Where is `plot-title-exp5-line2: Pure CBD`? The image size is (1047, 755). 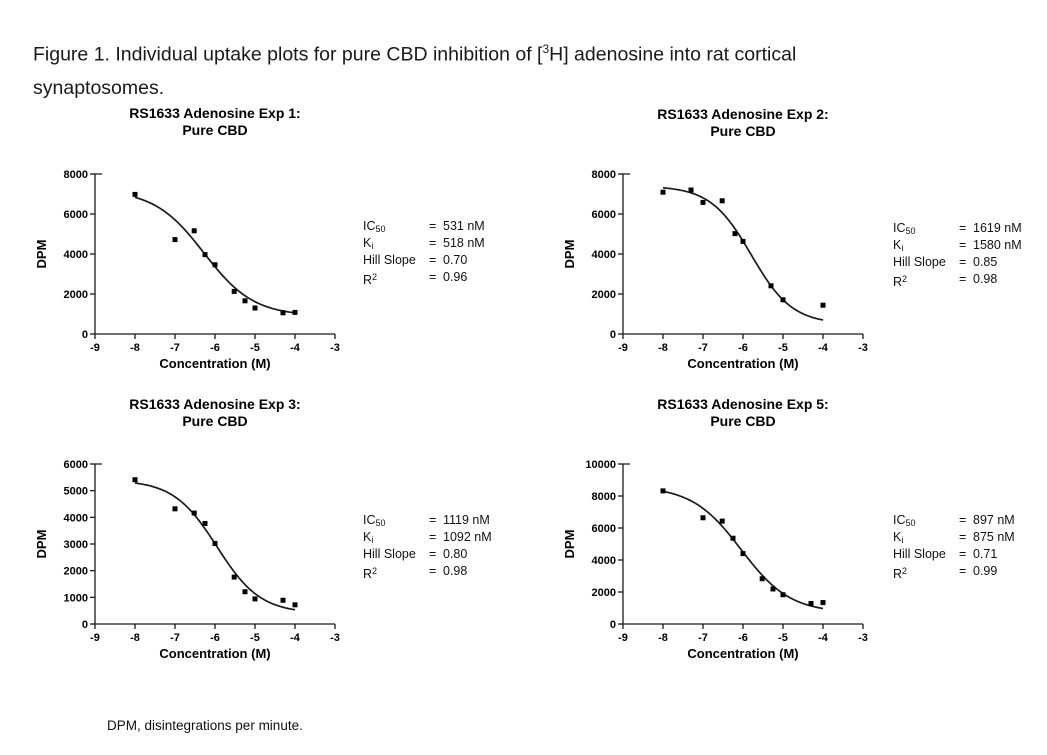
plot-title-exp5-line2: Pure CBD is located at coordinates (743, 421).